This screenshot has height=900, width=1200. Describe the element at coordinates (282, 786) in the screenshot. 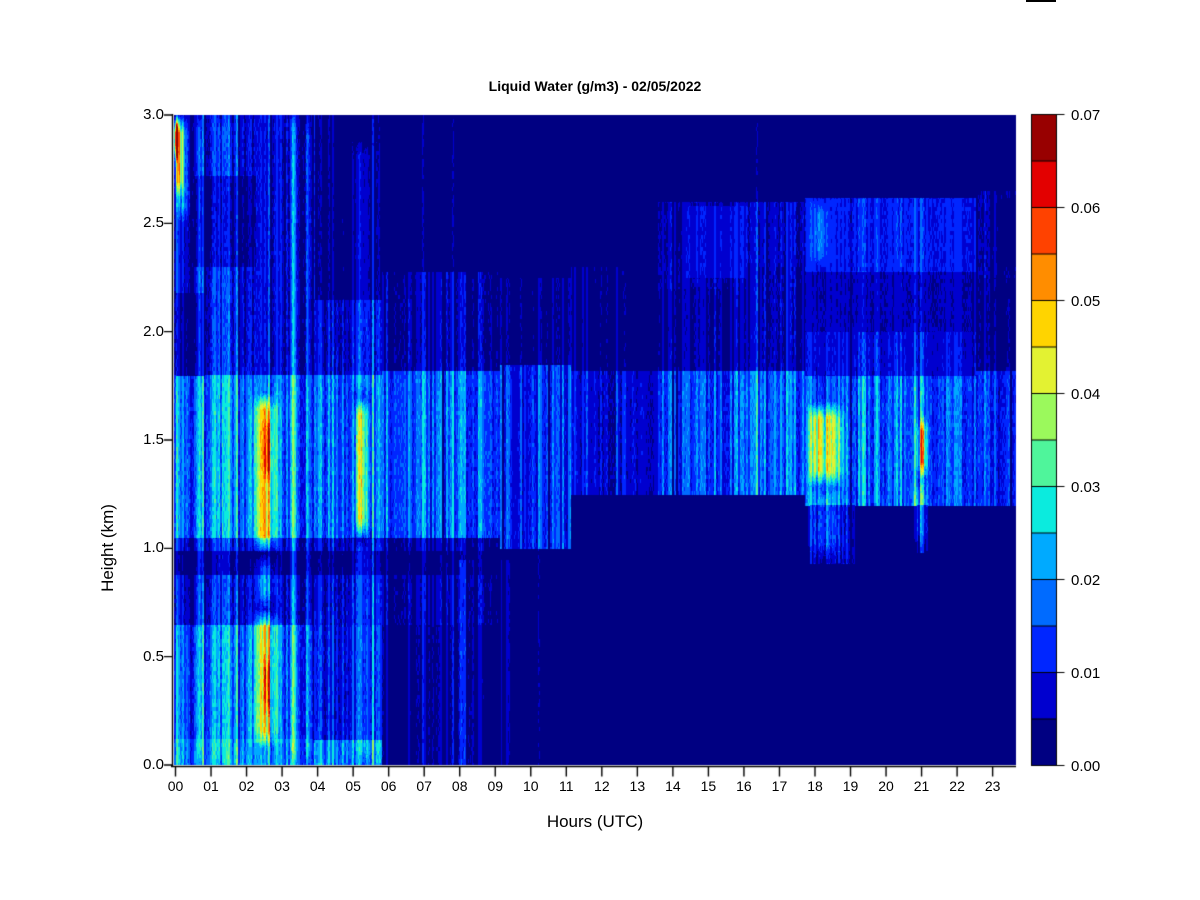

I see `x-tick-label: 03` at that location.